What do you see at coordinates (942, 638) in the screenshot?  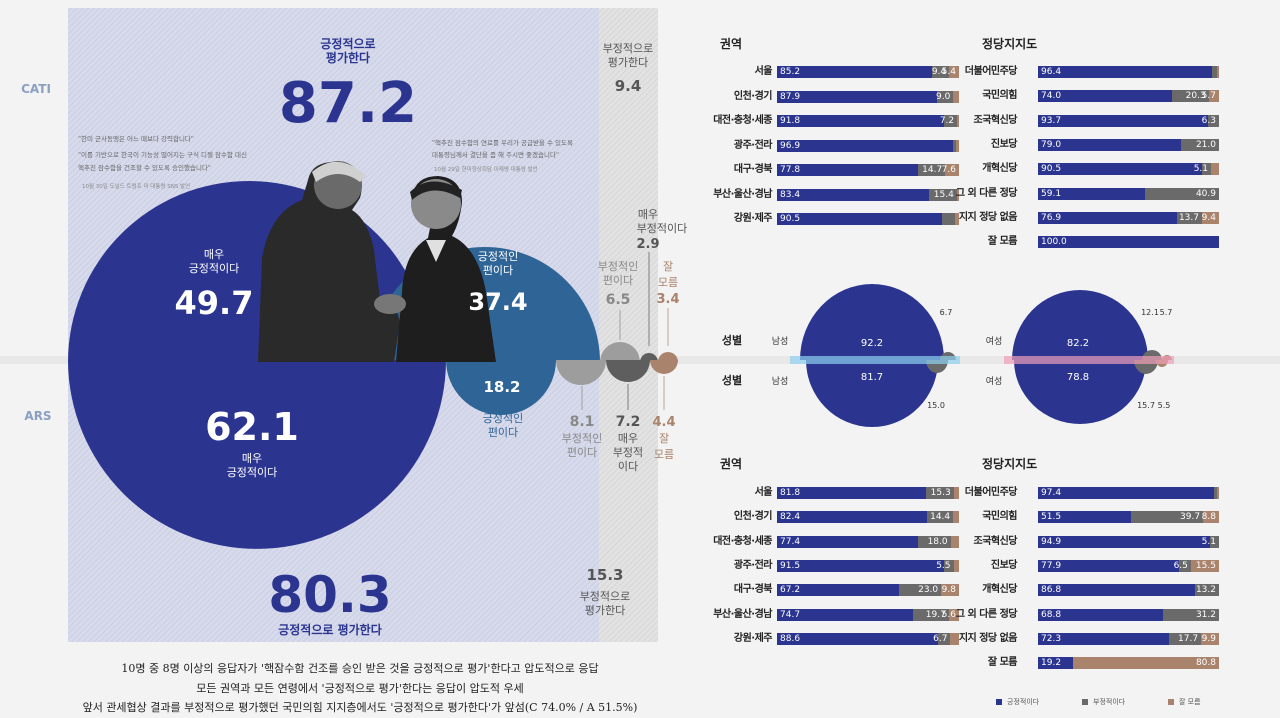 I see `bar-segment-negative: 6.7` at bounding box center [942, 638].